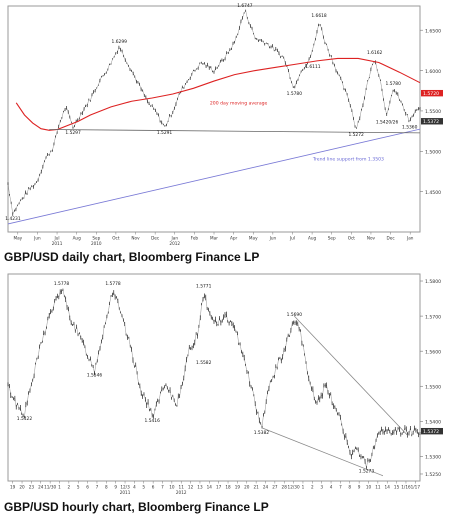  What do you see at coordinates (387, 123) in the screenshot?
I see `price-annotation: 1.5420/26` at bounding box center [387, 123].